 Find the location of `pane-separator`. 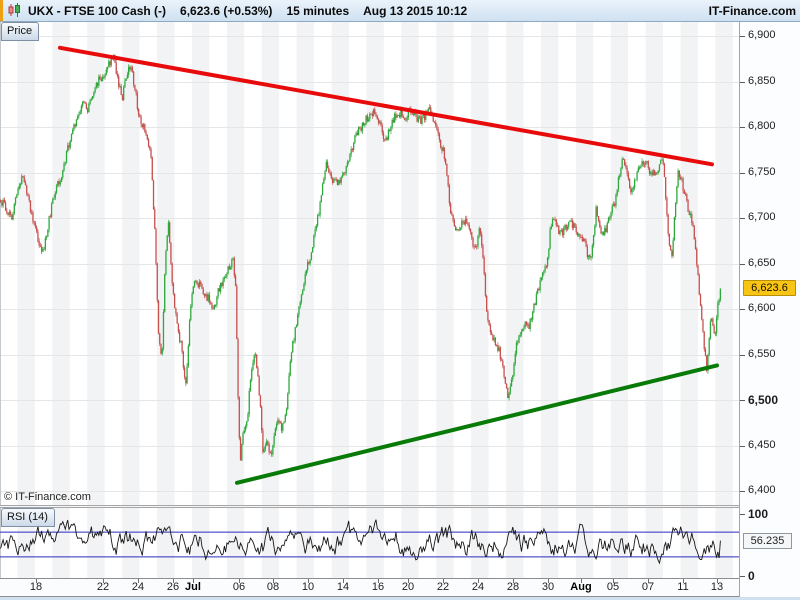

pane-separator is located at coordinates (369, 506).